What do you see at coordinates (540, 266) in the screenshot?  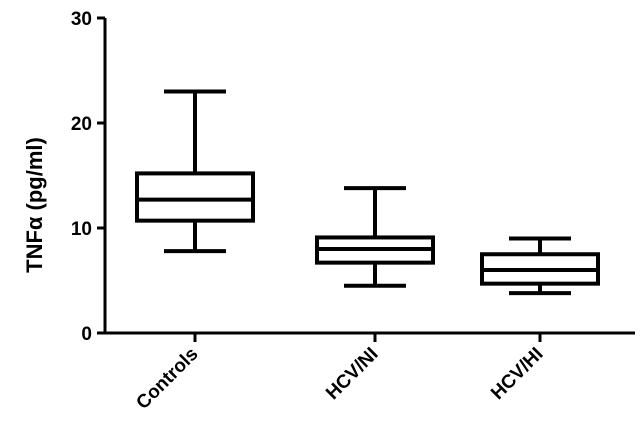 I see `box-hcv-hi` at bounding box center [540, 266].